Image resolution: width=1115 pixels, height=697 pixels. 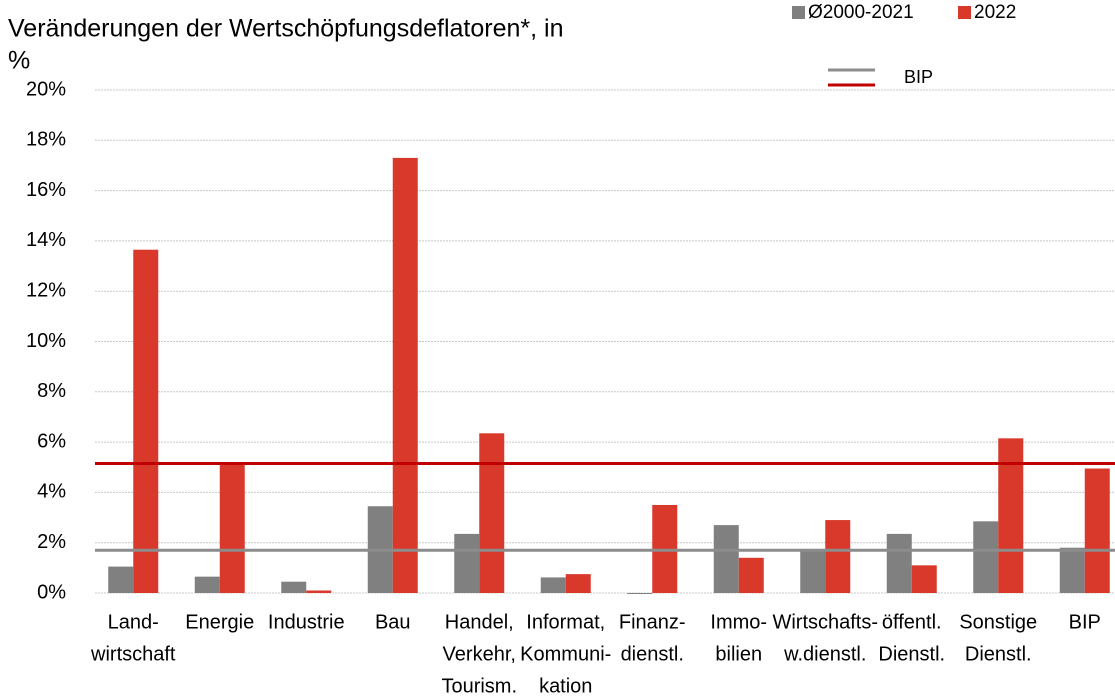 What do you see at coordinates (918, 77) in the screenshot?
I see `legend-label: BIP` at bounding box center [918, 77].